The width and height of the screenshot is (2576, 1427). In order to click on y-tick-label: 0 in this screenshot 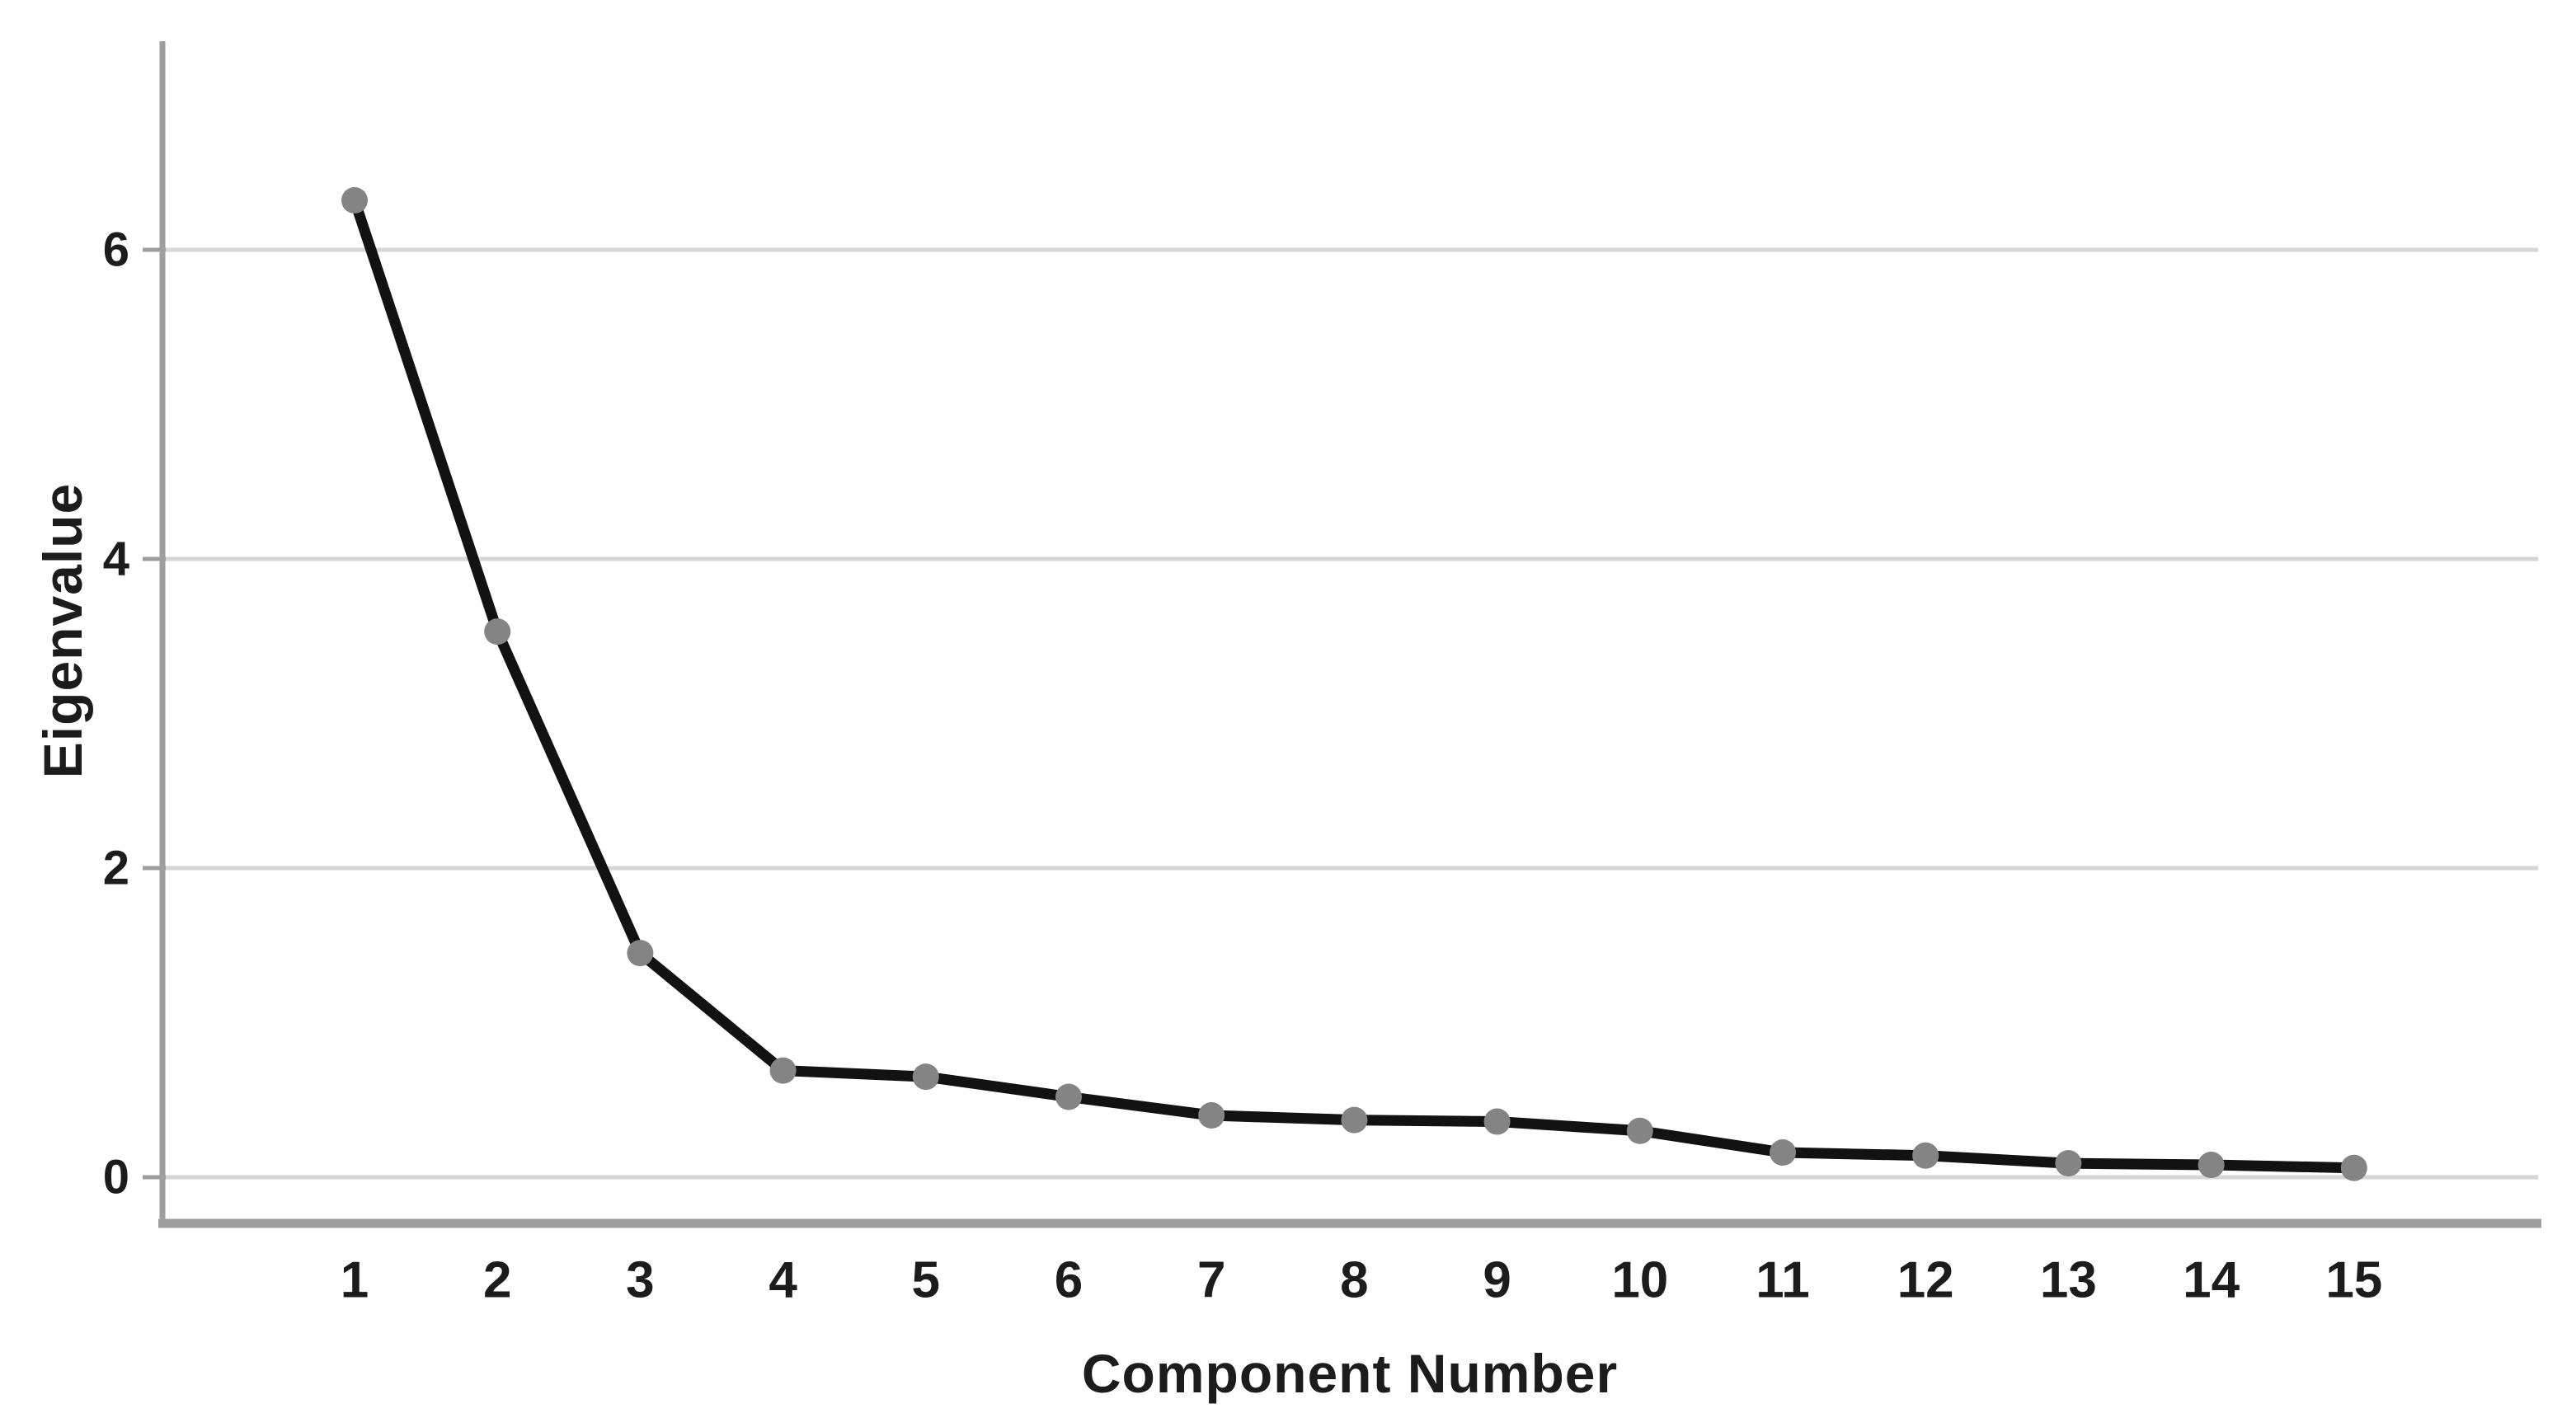, I will do `click(116, 1177)`.